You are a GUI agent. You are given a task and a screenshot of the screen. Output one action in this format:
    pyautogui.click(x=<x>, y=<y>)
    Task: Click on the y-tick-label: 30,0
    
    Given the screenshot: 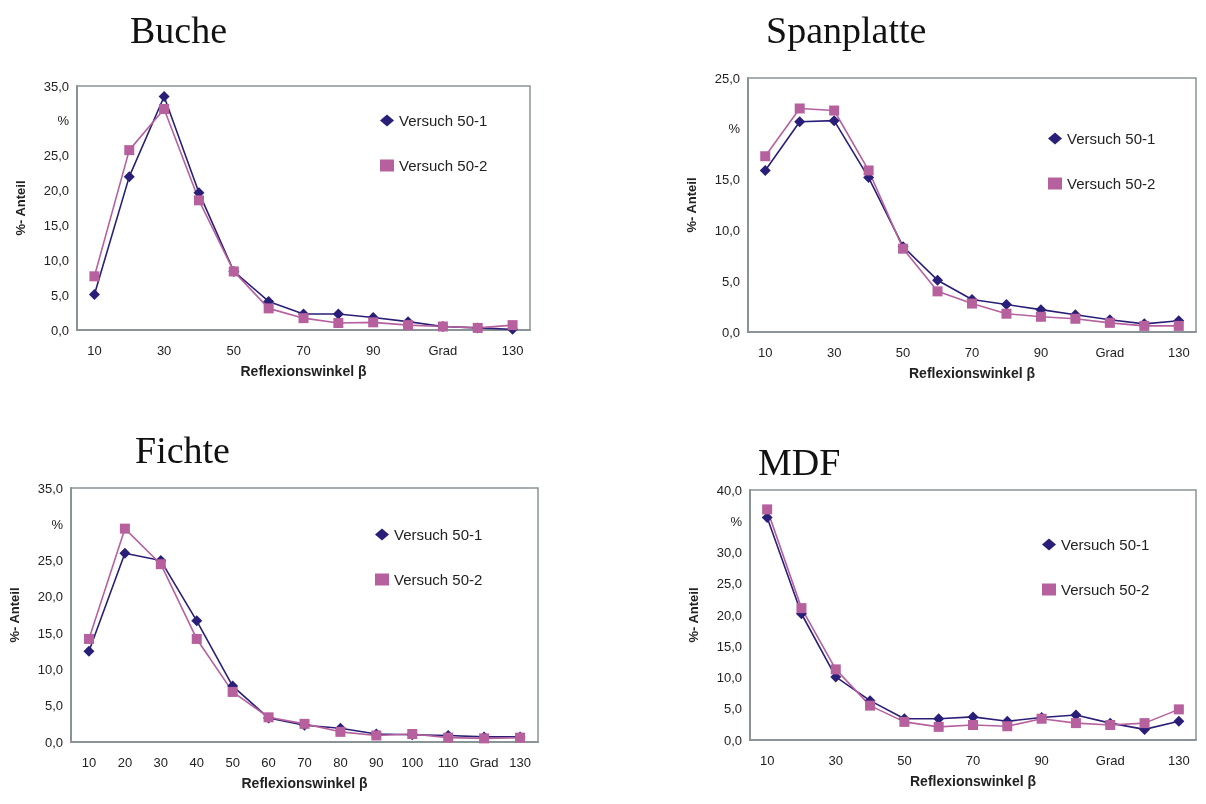 What is the action you would take?
    pyautogui.click(x=729, y=552)
    